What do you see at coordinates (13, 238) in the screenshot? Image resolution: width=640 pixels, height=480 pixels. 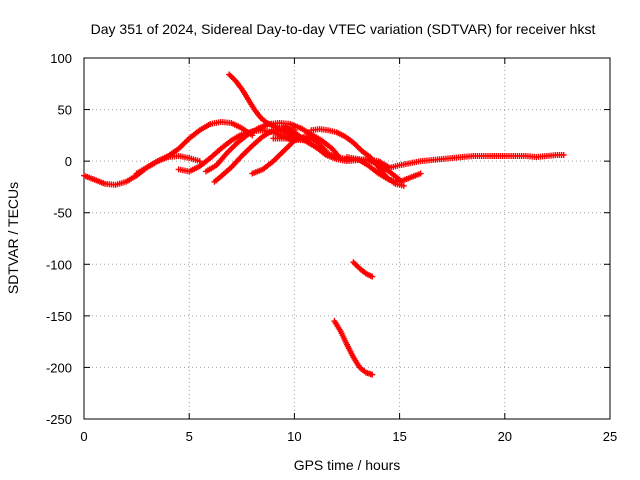 I see `y-axis-label: SDTVAR / TECUs` at bounding box center [13, 238].